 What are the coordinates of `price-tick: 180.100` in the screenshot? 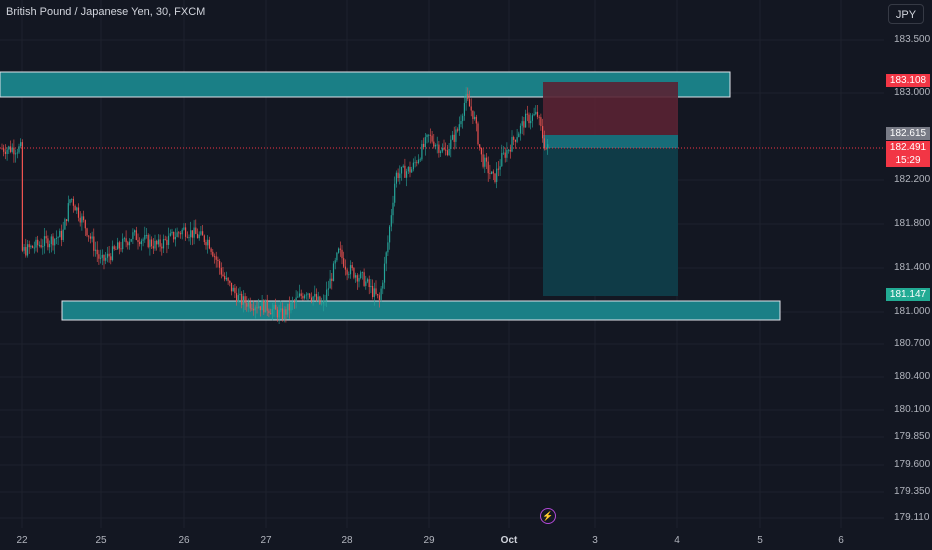 It's located at (912, 409).